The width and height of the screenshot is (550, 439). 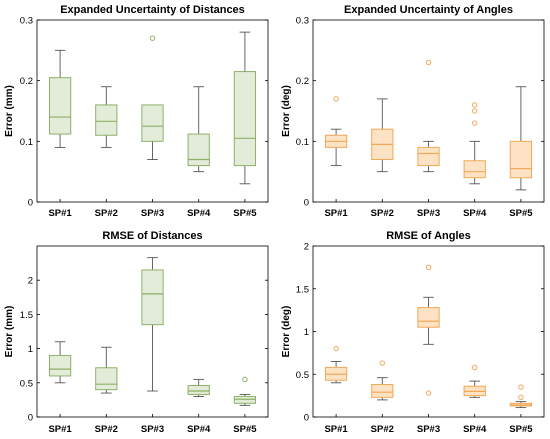 I want to click on panel-4-category-label: SP#1, so click(x=336, y=429).